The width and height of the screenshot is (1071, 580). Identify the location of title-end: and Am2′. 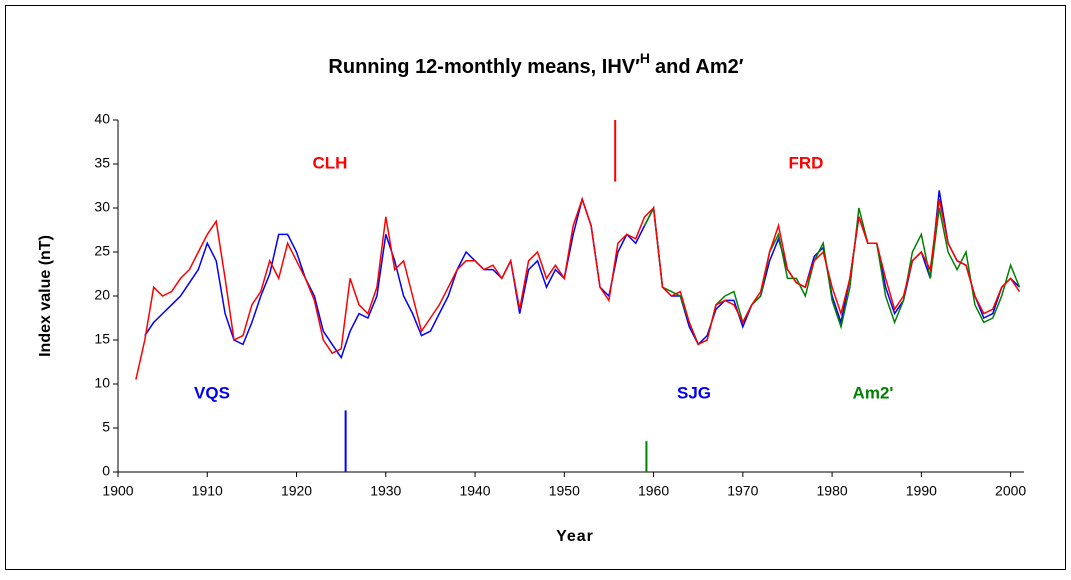
(699, 67).